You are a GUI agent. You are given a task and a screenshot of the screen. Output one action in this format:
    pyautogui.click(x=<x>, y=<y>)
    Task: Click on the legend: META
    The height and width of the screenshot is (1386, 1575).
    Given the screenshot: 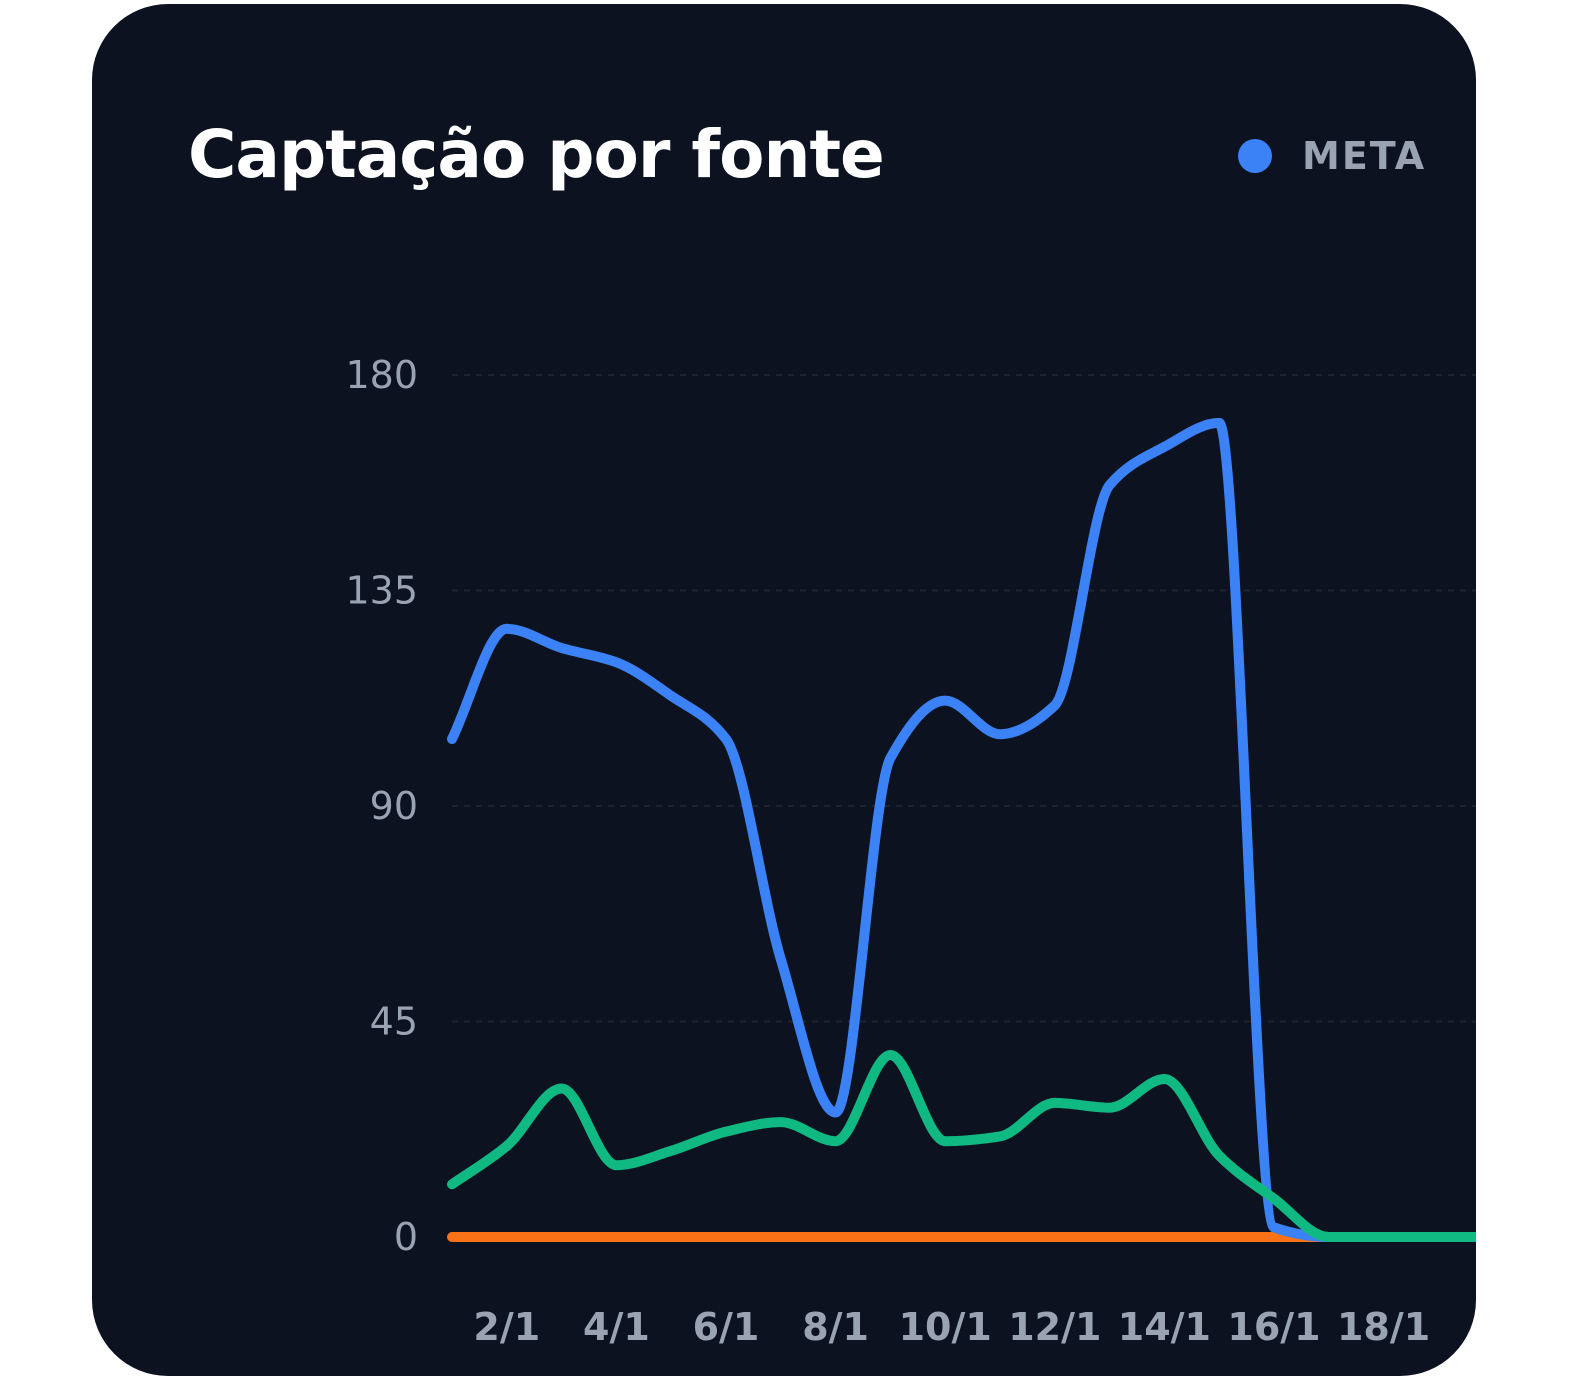 What is the action you would take?
    pyautogui.click(x=1332, y=156)
    